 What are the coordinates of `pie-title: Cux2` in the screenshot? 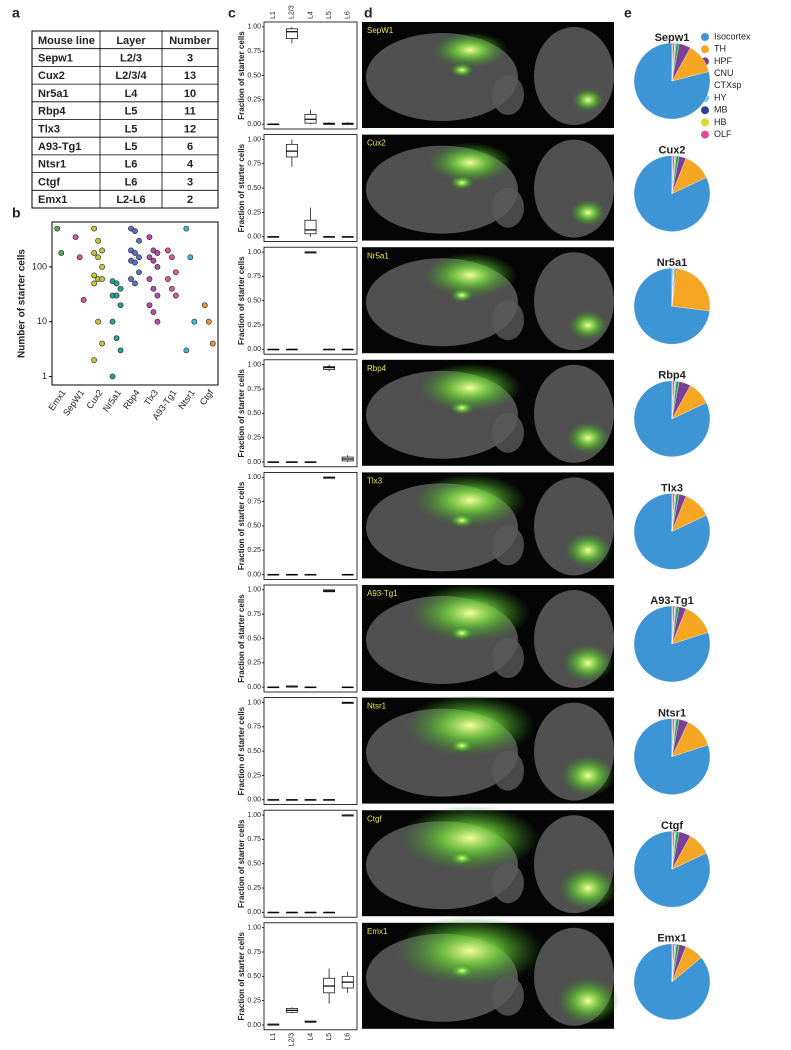 It's located at (672, 151).